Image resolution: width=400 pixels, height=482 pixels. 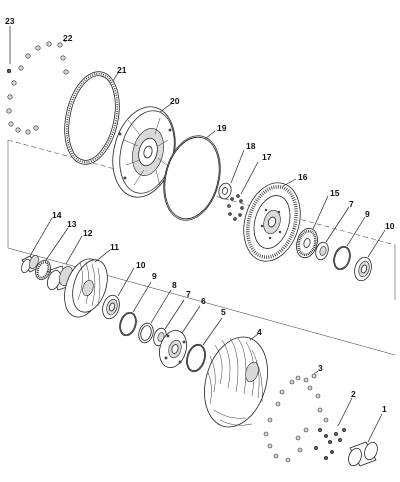 I want to click on part-18-washer, so click(x=231, y=174).